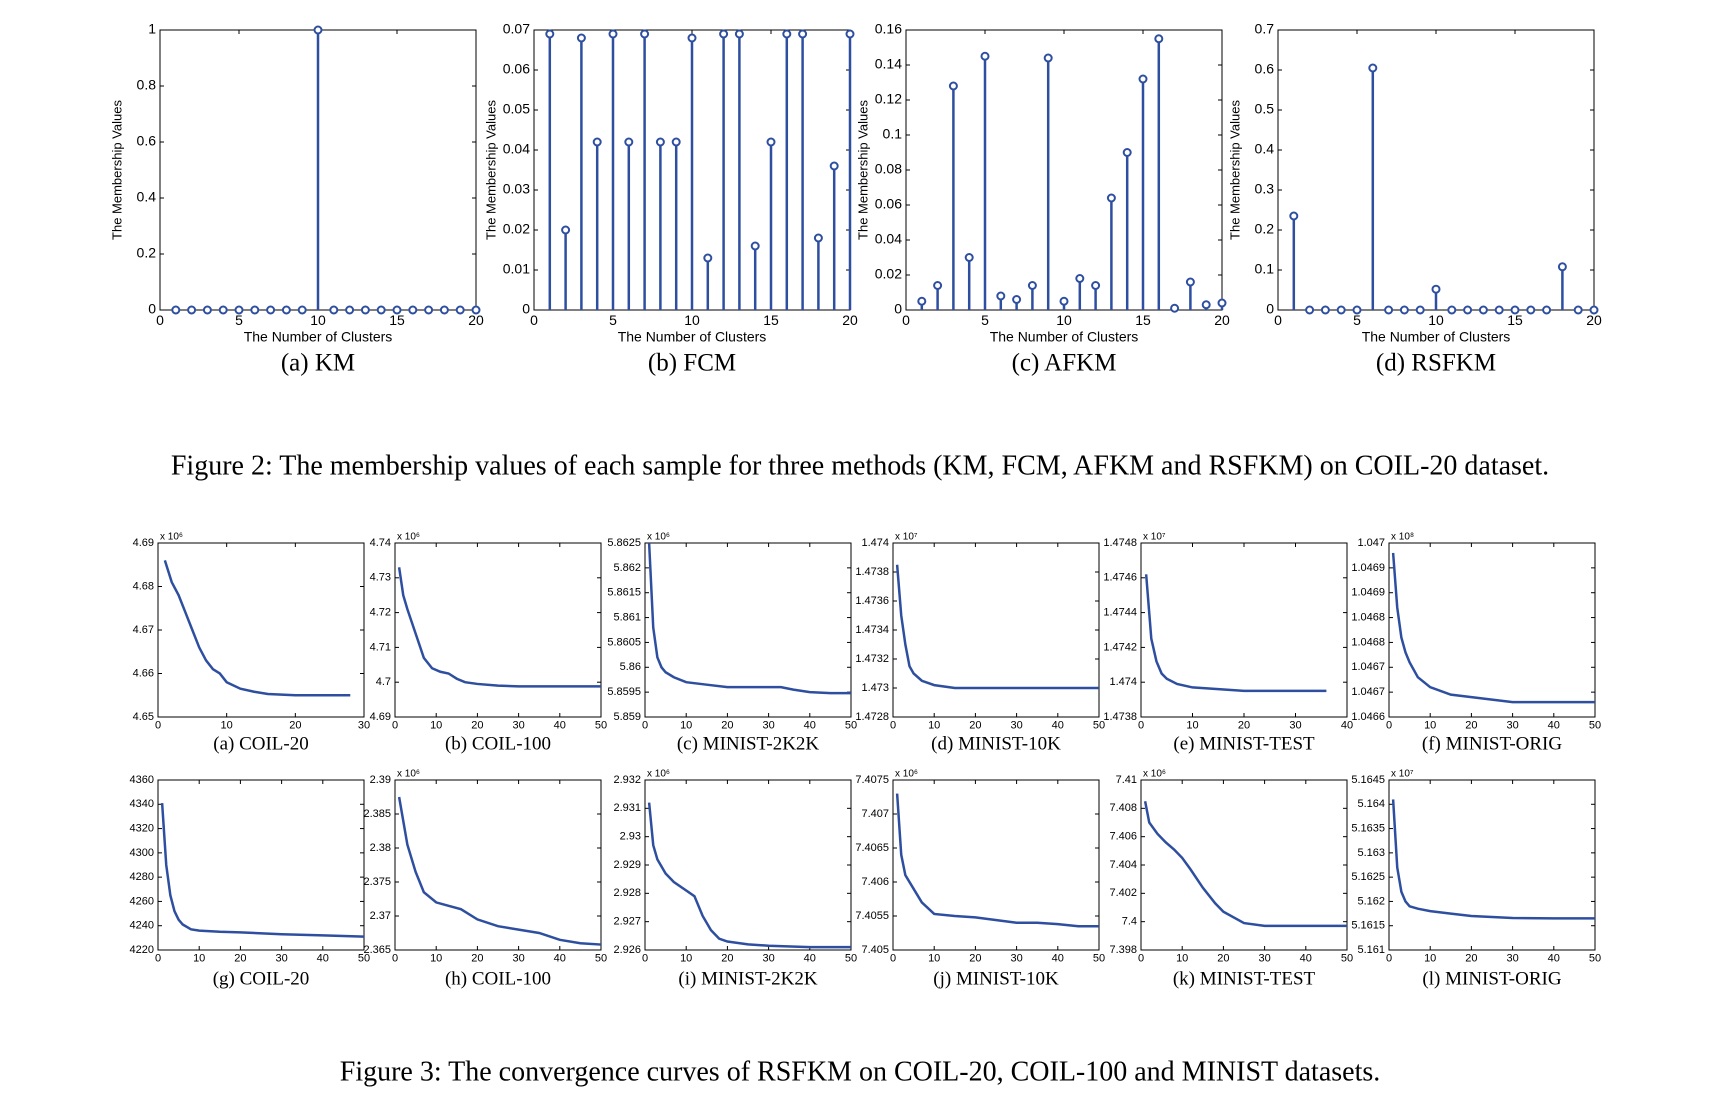 The width and height of the screenshot is (1719, 1111). What do you see at coordinates (888, 204) in the screenshot?
I see `y-tick-label: 0.06` at bounding box center [888, 204].